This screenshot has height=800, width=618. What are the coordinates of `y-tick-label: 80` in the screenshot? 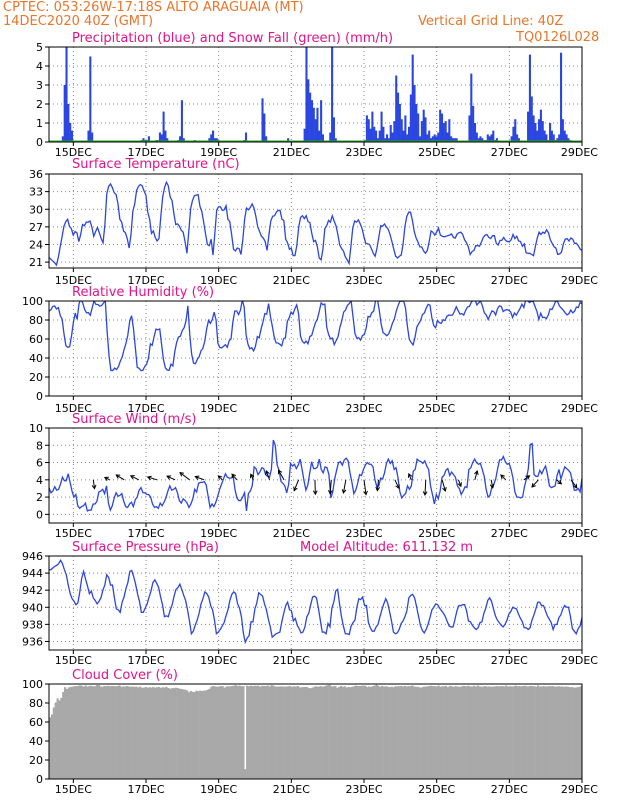 It's located at (36, 320).